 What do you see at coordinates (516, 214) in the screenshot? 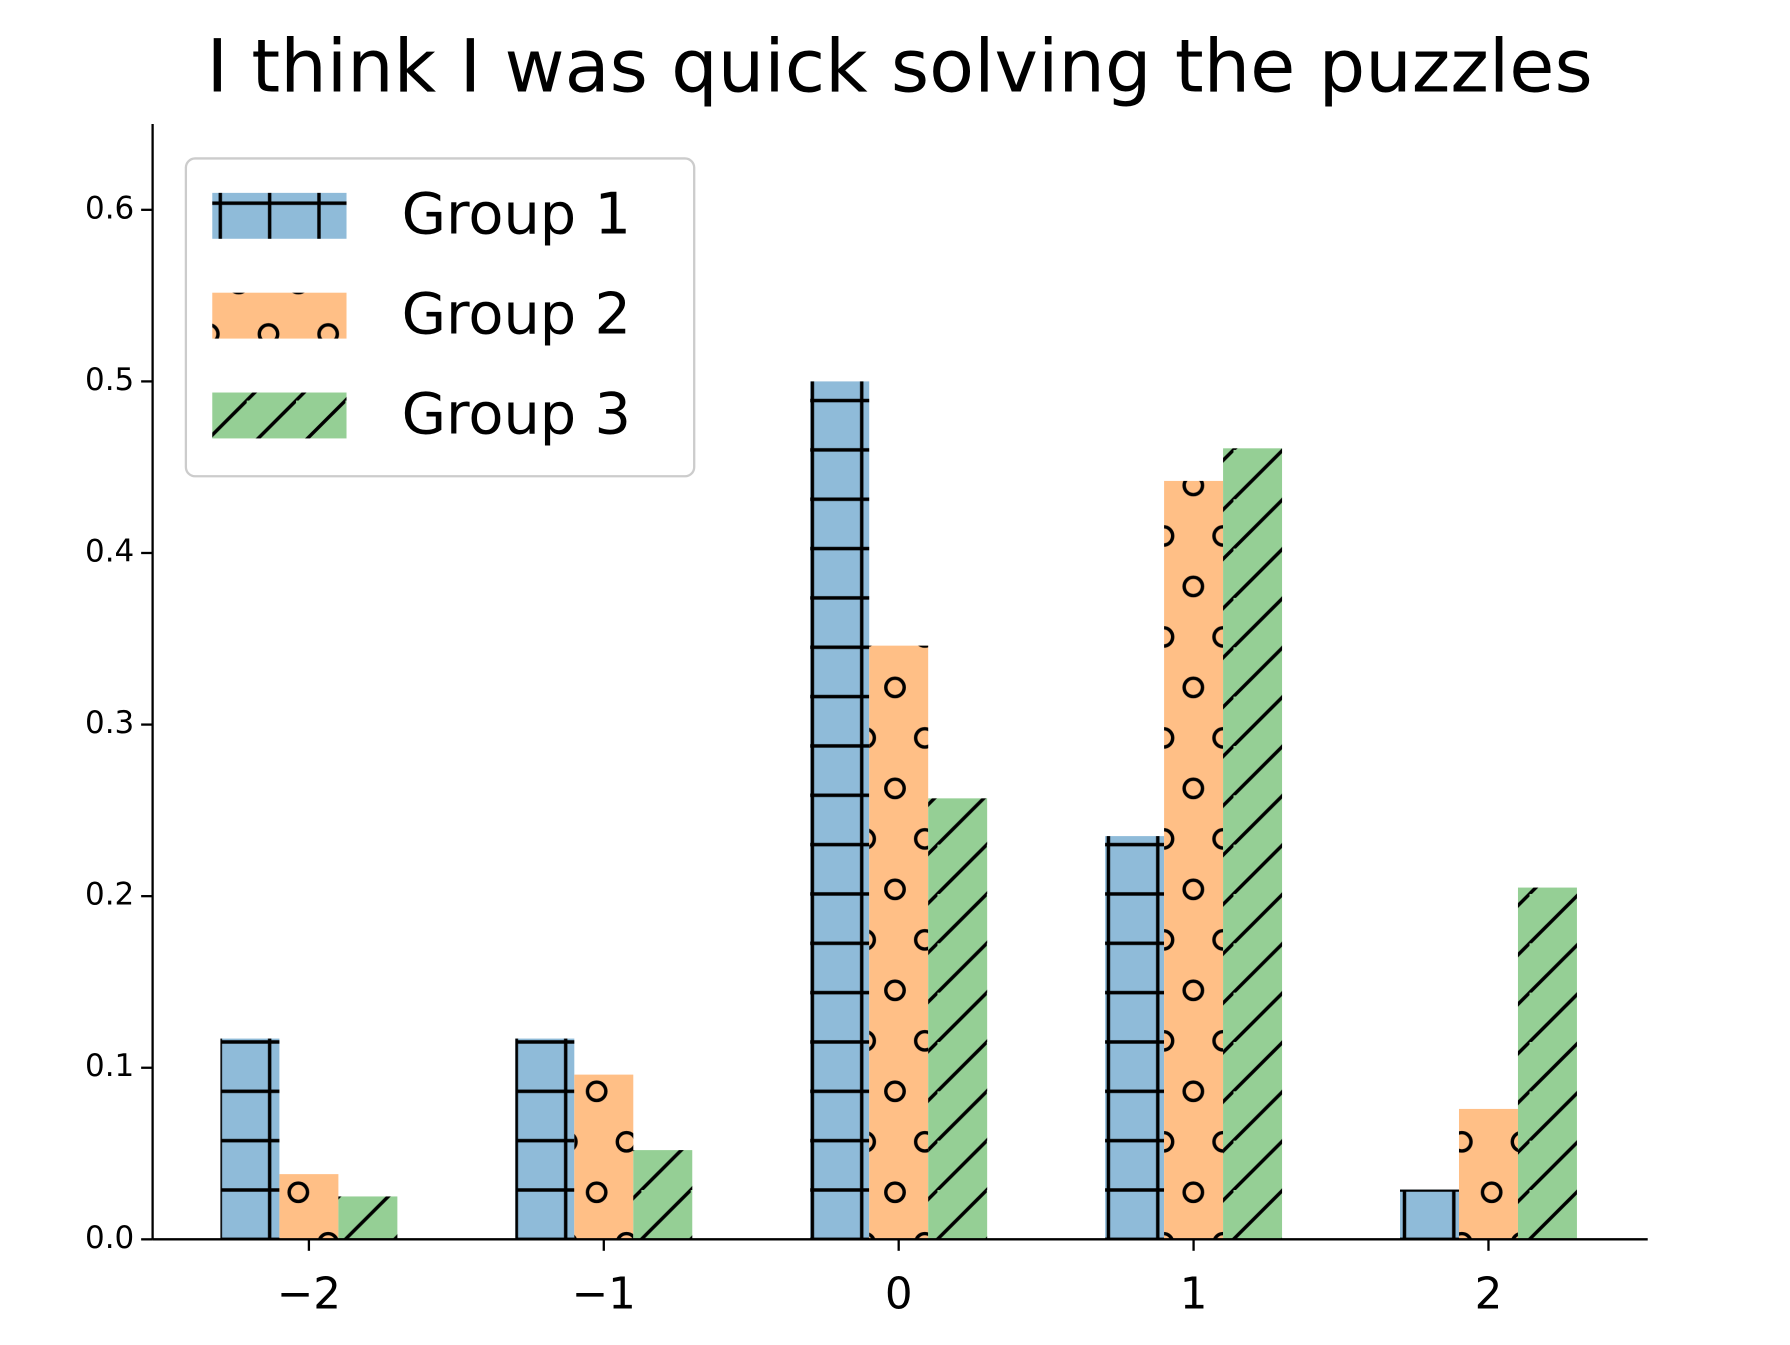
I see `legend-label: Group 1` at bounding box center [516, 214].